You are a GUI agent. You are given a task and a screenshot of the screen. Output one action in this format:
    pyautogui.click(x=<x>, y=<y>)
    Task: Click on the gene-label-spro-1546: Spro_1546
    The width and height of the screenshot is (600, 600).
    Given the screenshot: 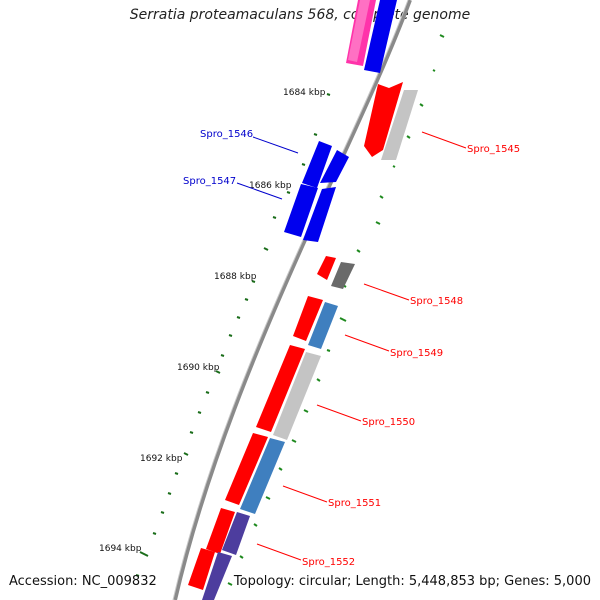 What is the action you would take?
    pyautogui.click(x=226, y=134)
    